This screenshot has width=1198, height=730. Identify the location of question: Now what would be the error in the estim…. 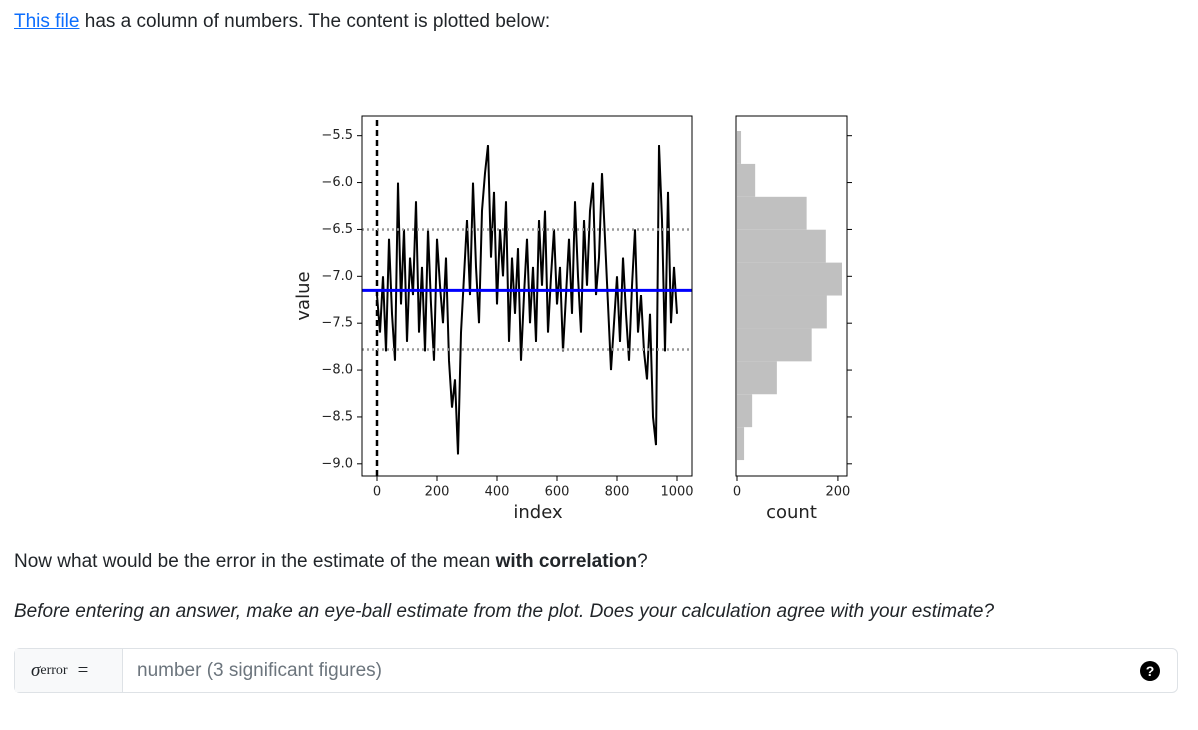
(331, 562).